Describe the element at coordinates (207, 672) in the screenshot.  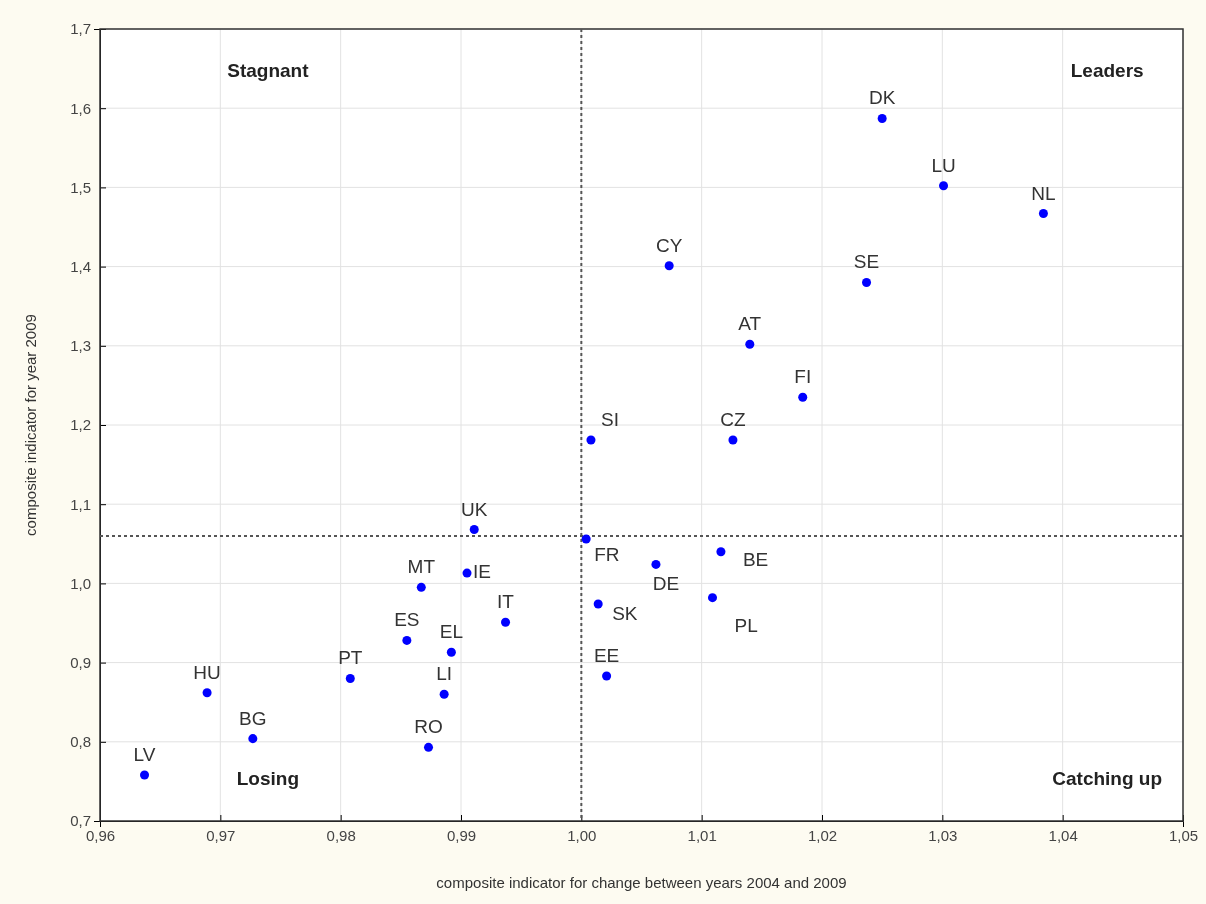
I see `annotation: HU` at that location.